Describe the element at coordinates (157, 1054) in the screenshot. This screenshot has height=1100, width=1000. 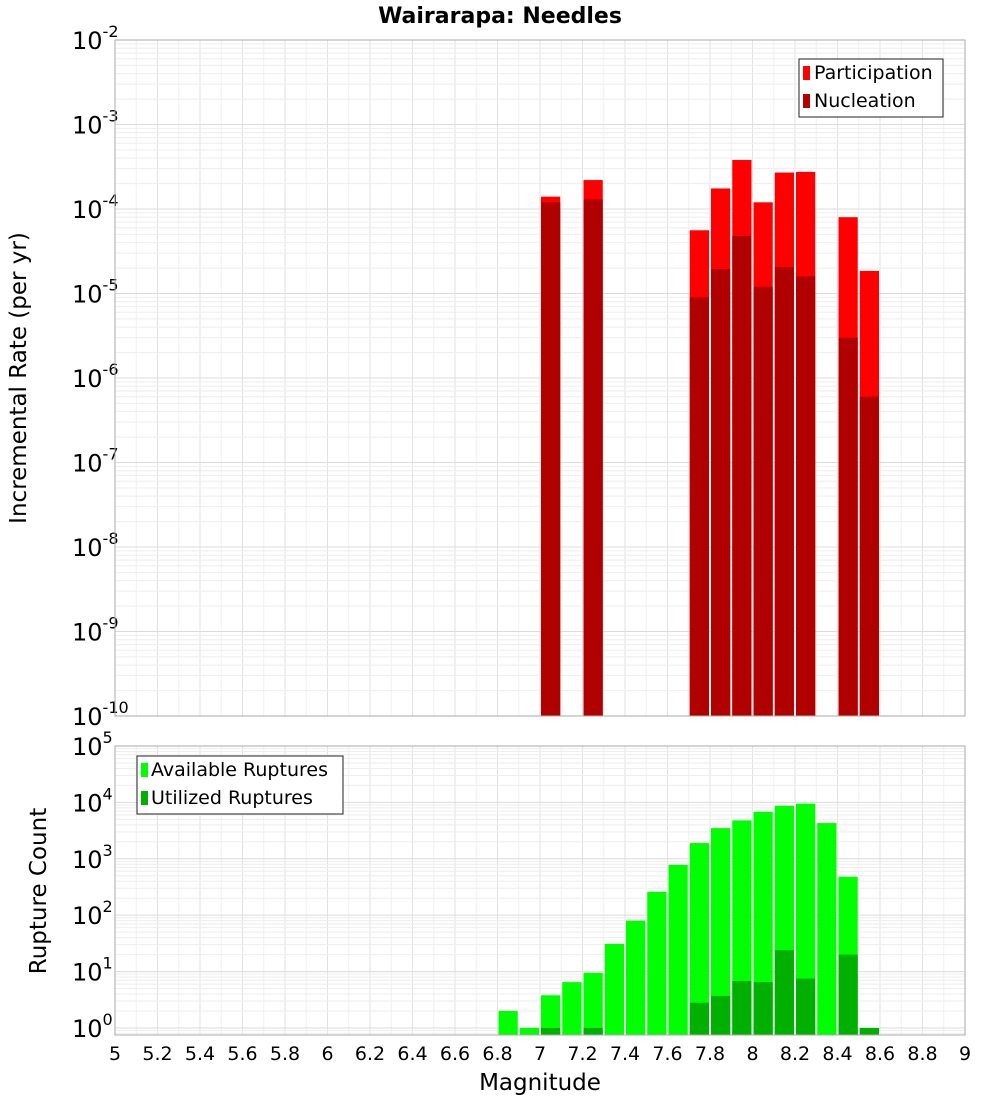
I see `x-tick-label: 5.2` at that location.